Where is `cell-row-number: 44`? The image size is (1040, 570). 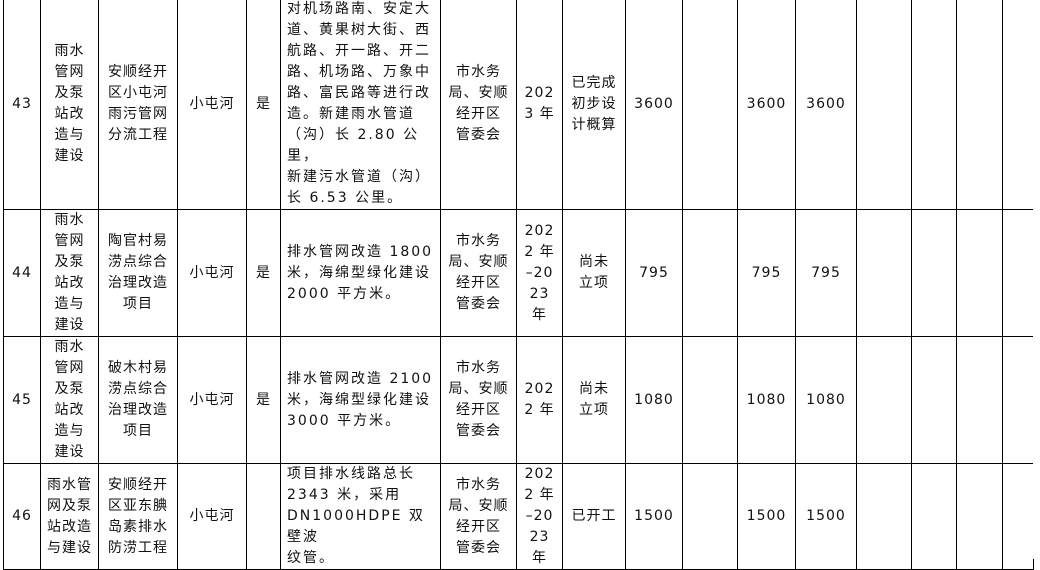
cell-row-number: 44 is located at coordinates (22, 273).